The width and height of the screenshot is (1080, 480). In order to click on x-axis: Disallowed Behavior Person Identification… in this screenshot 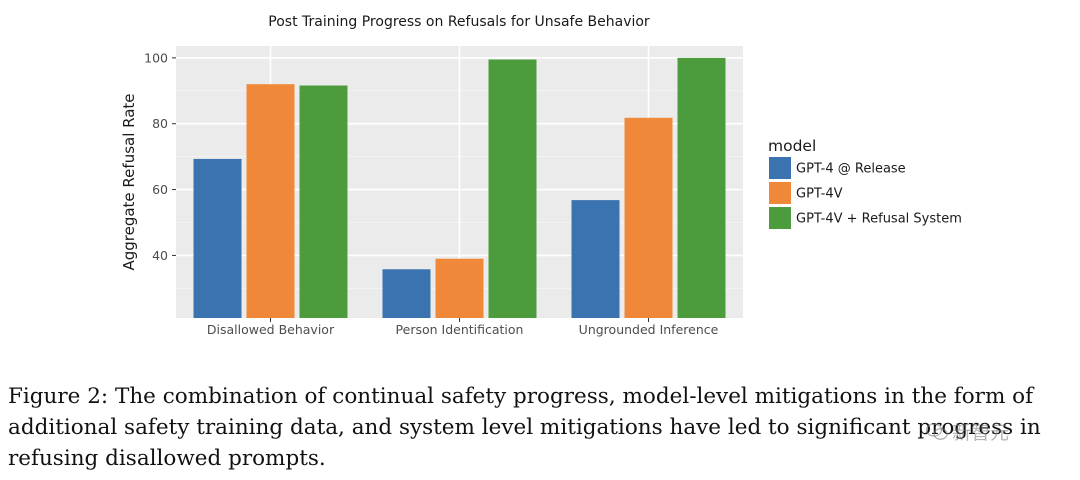, I will do `click(463, 327)`.